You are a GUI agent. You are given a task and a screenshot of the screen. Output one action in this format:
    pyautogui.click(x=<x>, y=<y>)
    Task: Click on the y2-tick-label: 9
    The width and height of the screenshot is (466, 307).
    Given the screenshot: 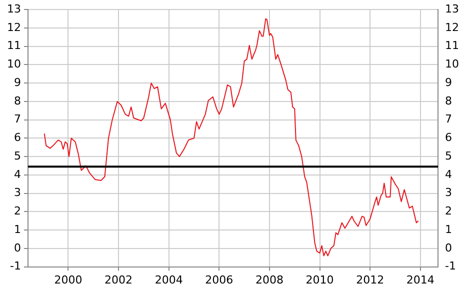 What is the action you would take?
    pyautogui.click(x=448, y=82)
    